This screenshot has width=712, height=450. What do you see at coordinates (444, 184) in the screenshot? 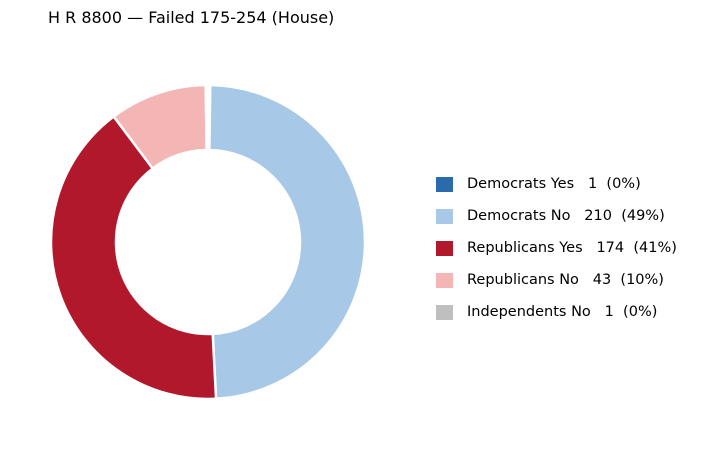
I see `legend-swatch-democrats-yes` at bounding box center [444, 184].